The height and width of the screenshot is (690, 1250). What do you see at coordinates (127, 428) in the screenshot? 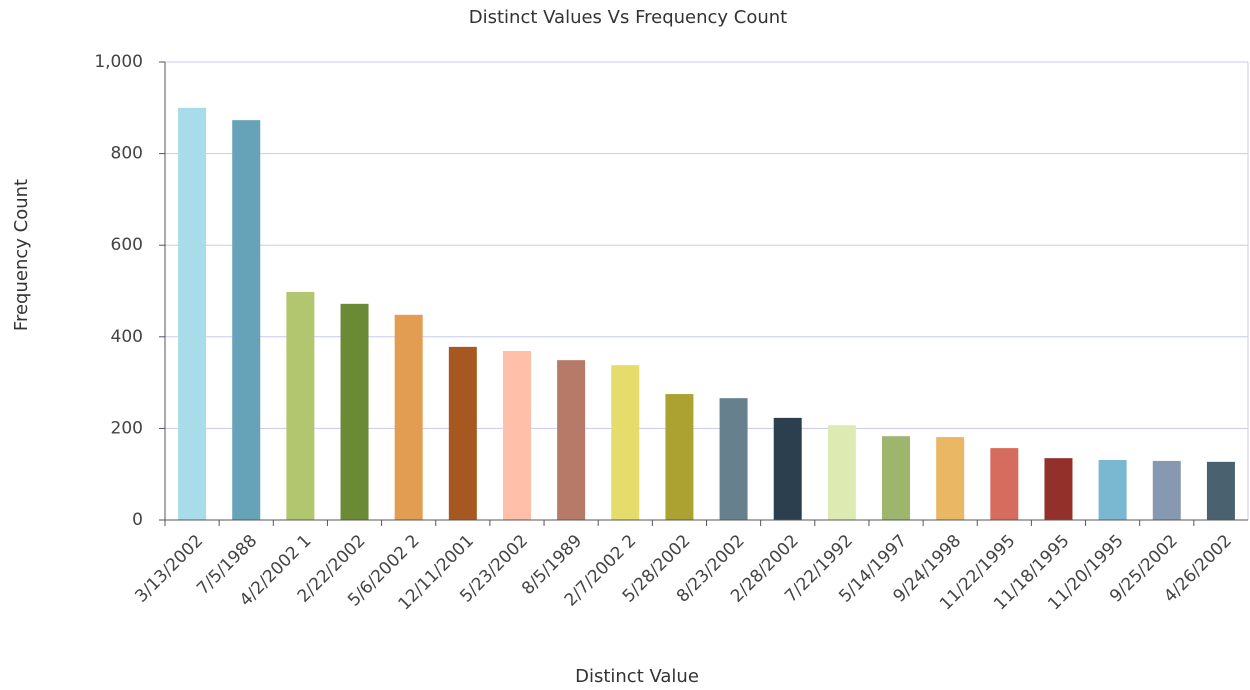
I see `y-tick-label: 200` at bounding box center [127, 428].